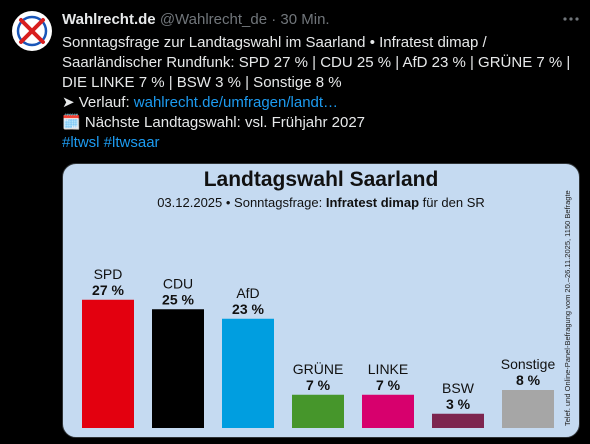 The height and width of the screenshot is (444, 590). Describe the element at coordinates (318, 368) in the screenshot. I see `category-label: GRÜNE` at that location.